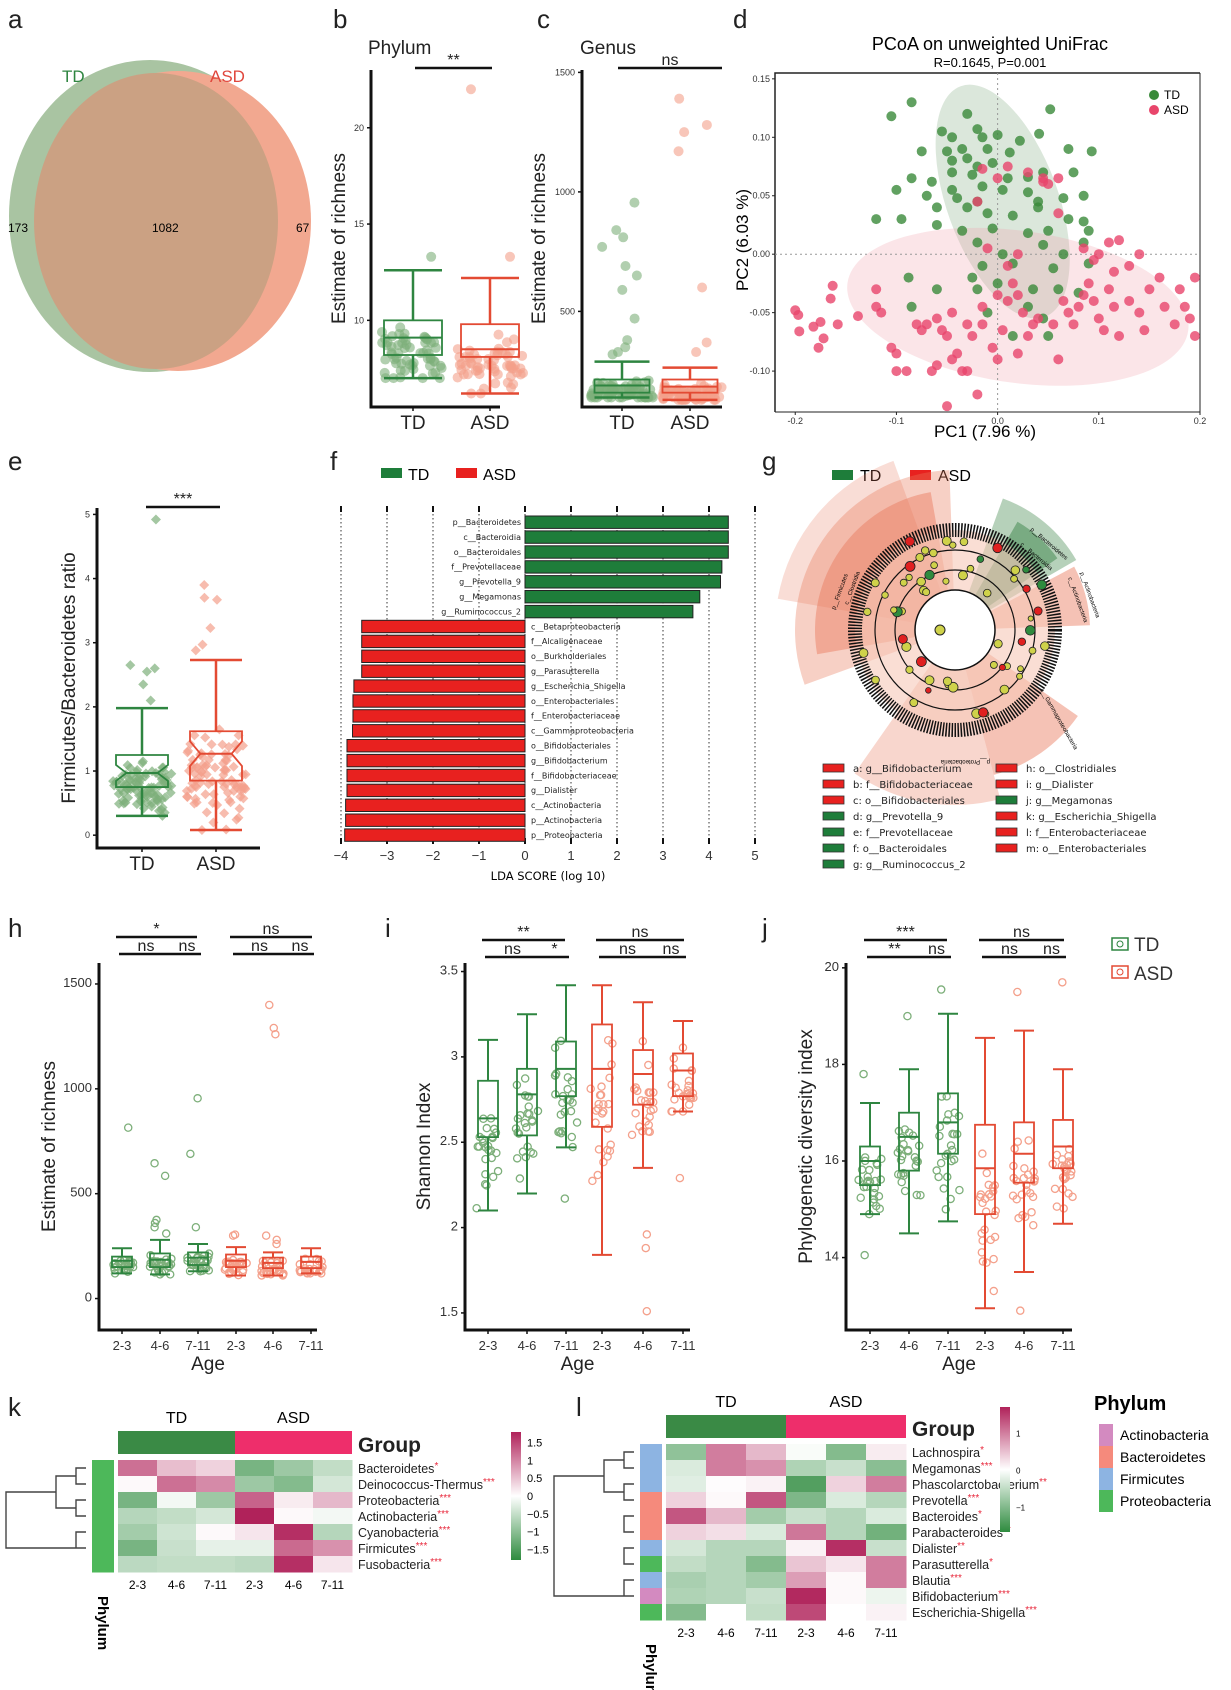  I want to click on x-tick-label: −1, so click(479, 855).